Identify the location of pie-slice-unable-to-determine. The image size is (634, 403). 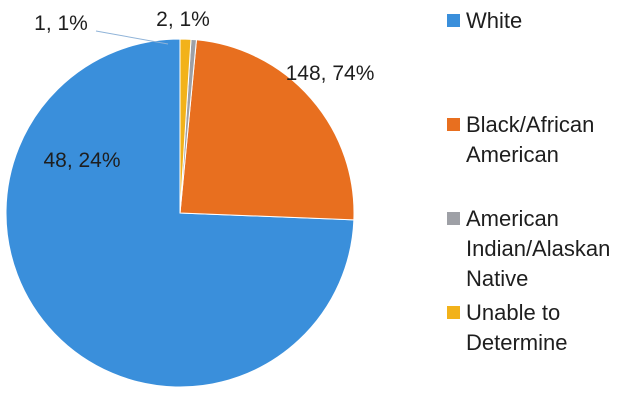
(185, 126).